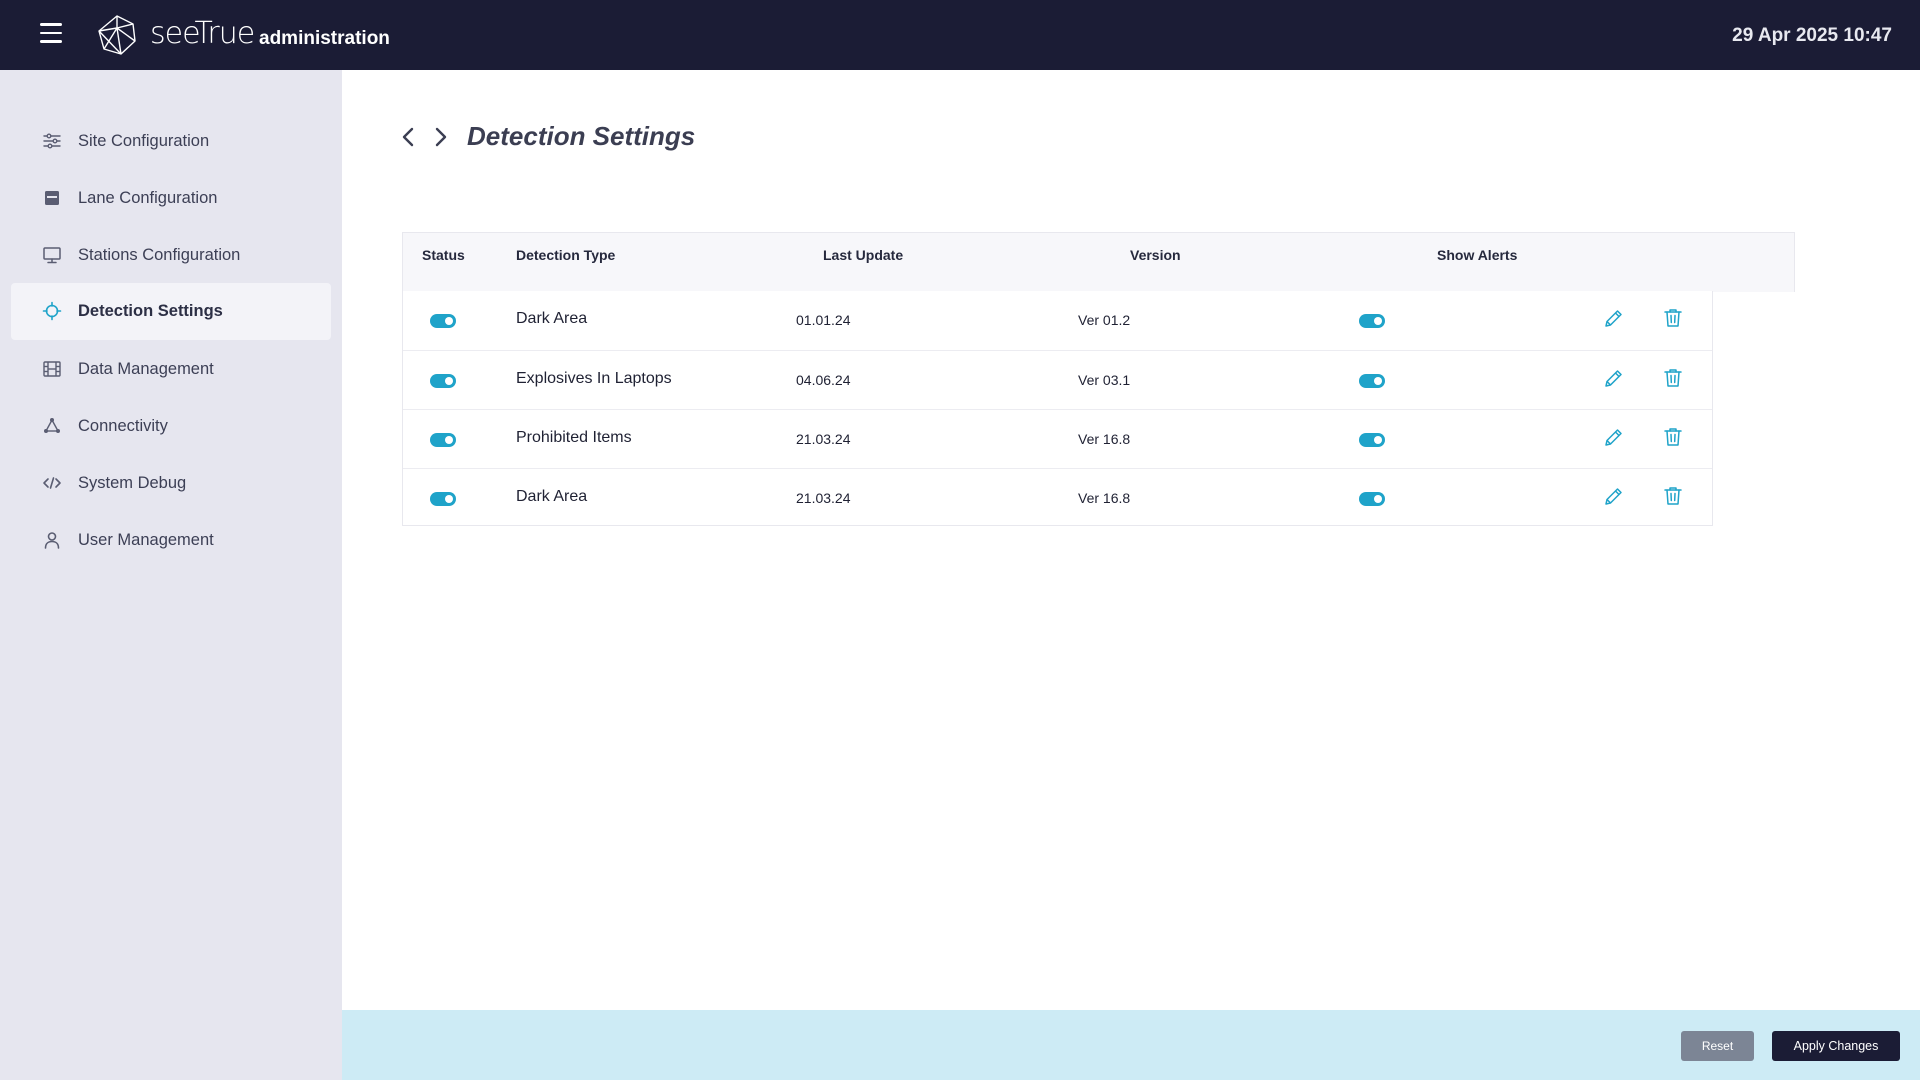 Image resolution: width=1920 pixels, height=1080 pixels. Describe the element at coordinates (1057, 497) in the screenshot. I see `table-row: Dark Area 21.03.24 Ver 16.8` at that location.